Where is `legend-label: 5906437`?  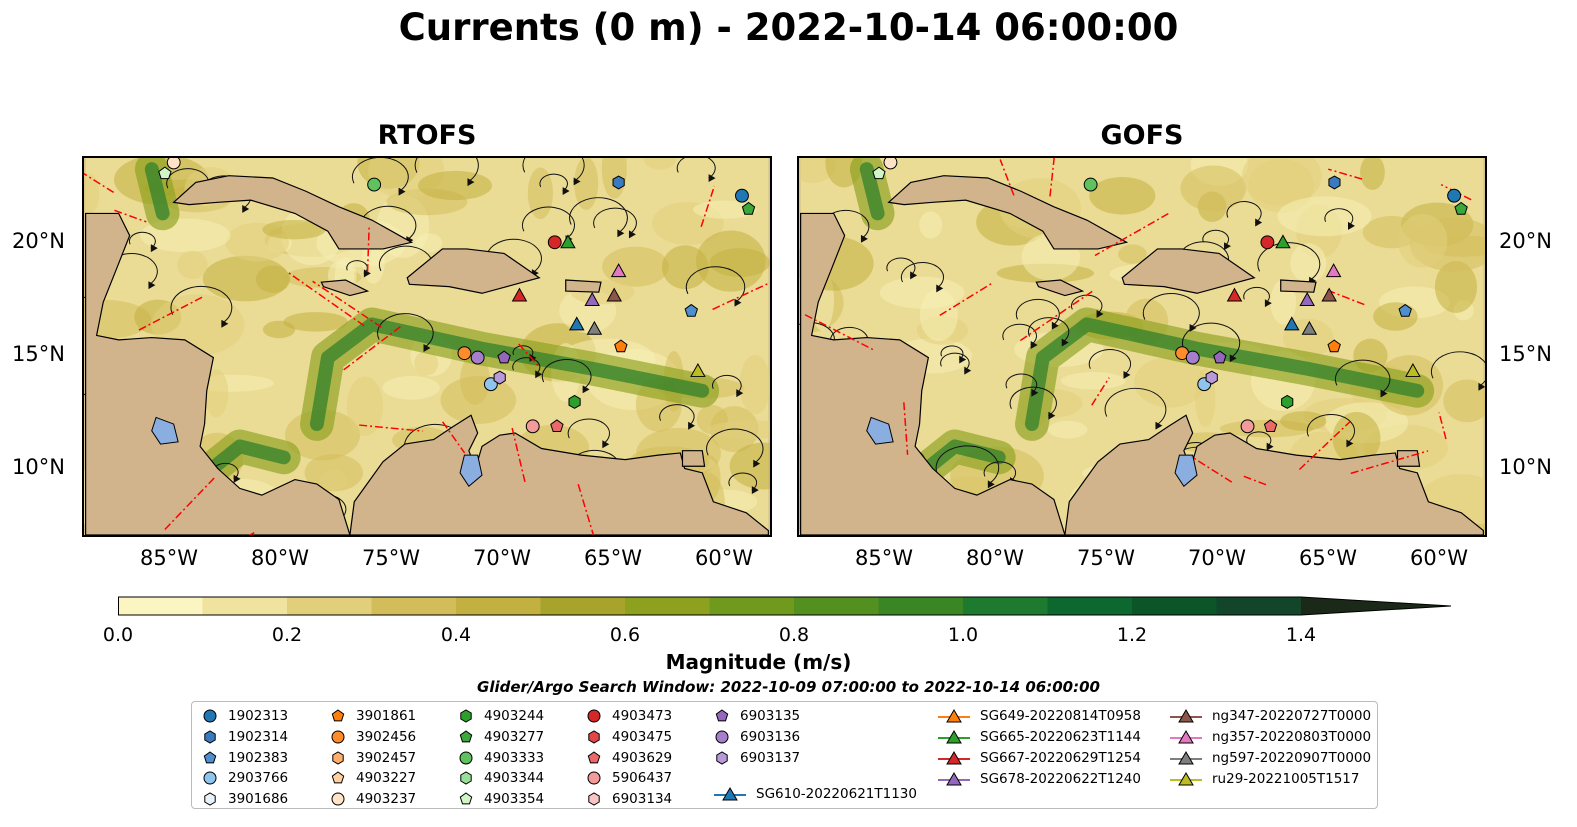 legend-label: 5906437 is located at coordinates (642, 778).